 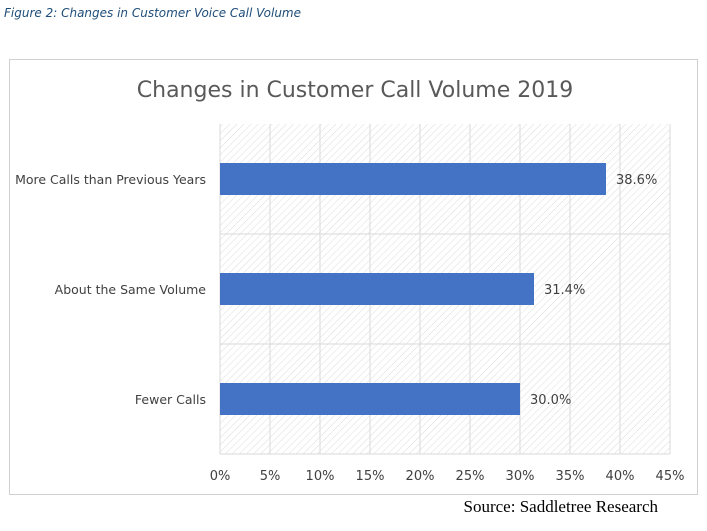 What do you see at coordinates (320, 476) in the screenshot?
I see `x-tick-label-2: 10%` at bounding box center [320, 476].